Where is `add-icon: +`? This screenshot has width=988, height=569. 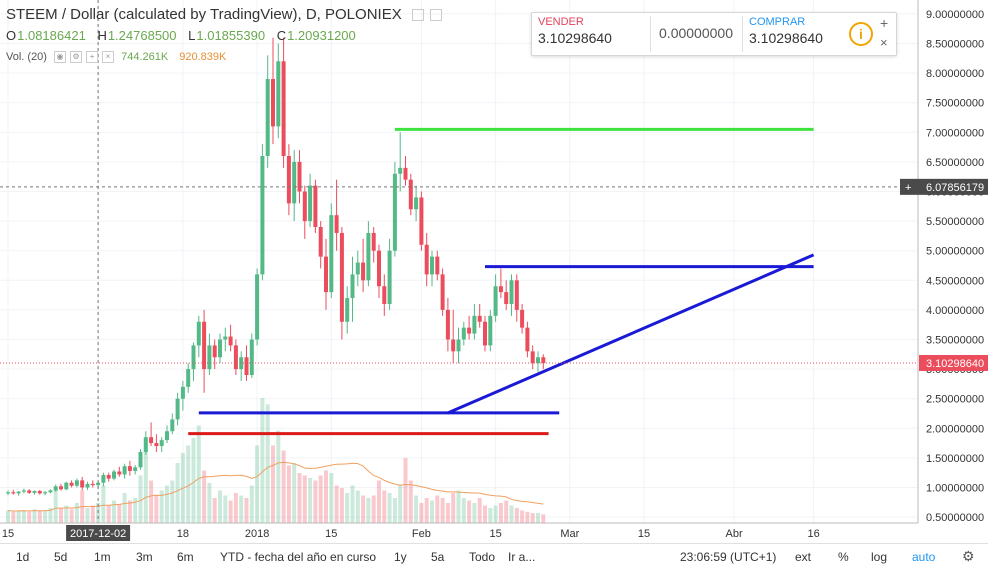 add-icon: + is located at coordinates (92, 57).